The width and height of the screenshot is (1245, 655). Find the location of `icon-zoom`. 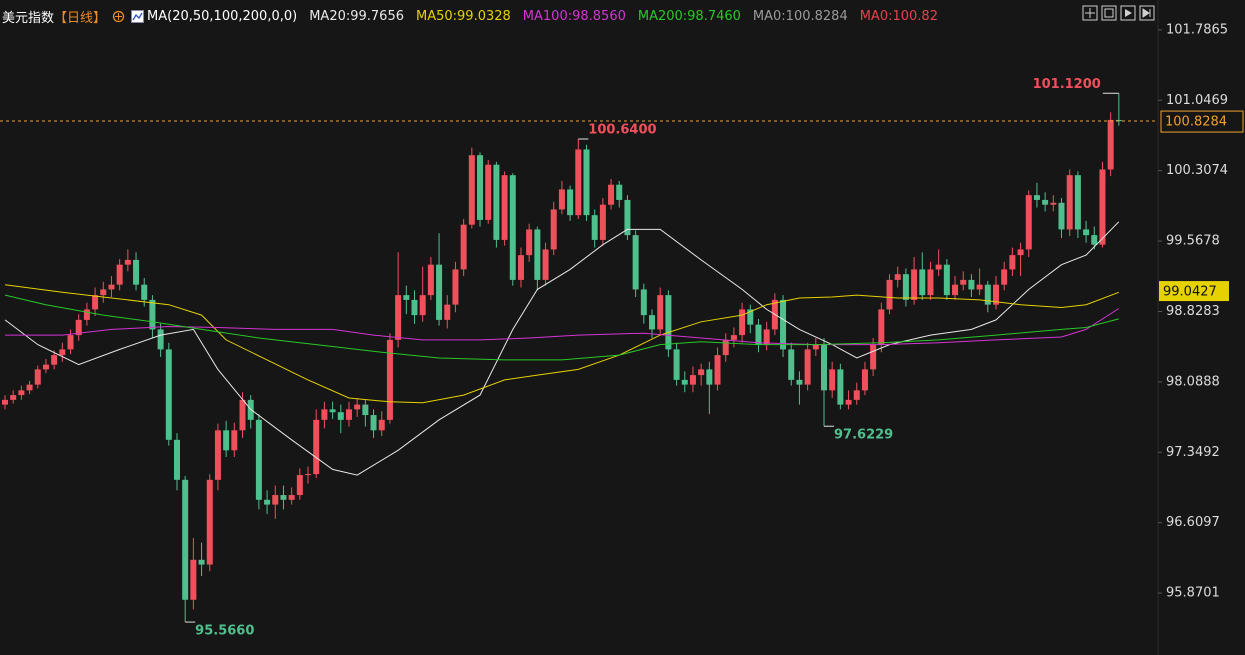

icon-zoom is located at coordinates (1109, 13).